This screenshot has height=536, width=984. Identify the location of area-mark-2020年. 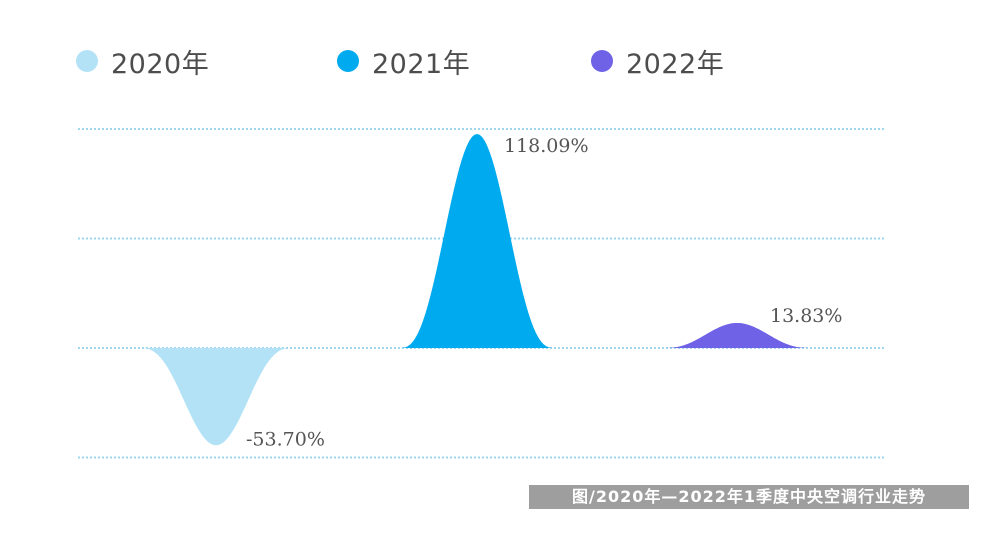
(216, 397).